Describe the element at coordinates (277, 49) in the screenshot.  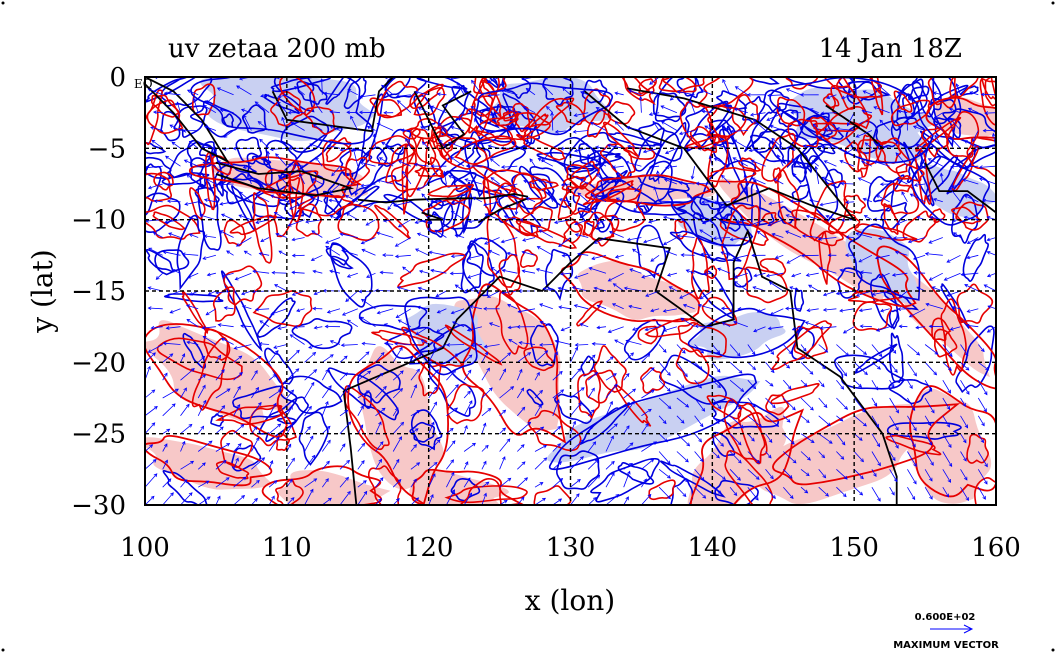
I see `map-title: uv zetaa 200 mb` at that location.